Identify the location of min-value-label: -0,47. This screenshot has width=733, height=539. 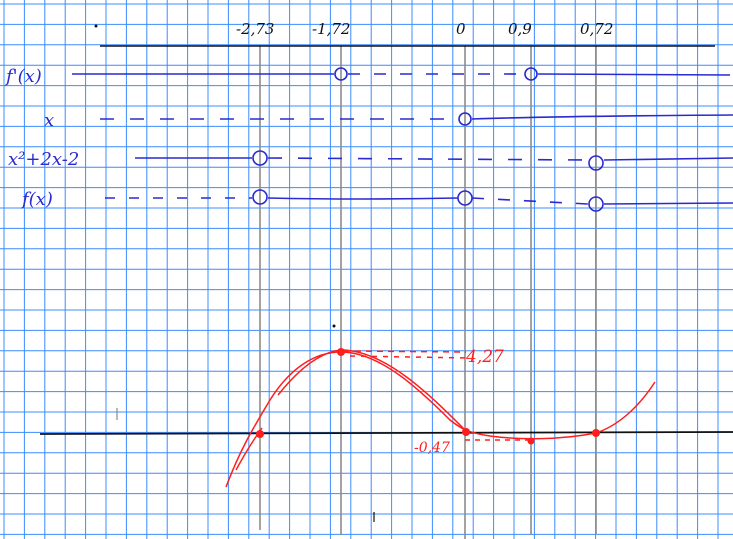
(432, 448).